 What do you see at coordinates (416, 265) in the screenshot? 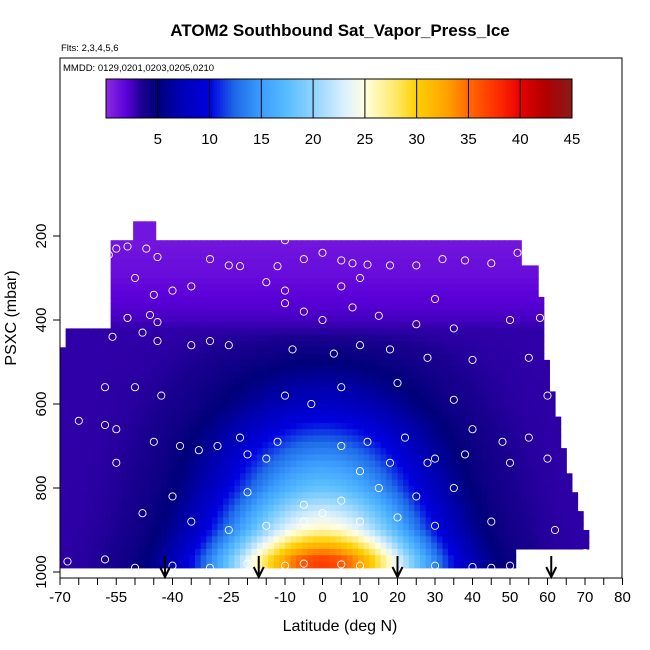
I see `observation-point` at bounding box center [416, 265].